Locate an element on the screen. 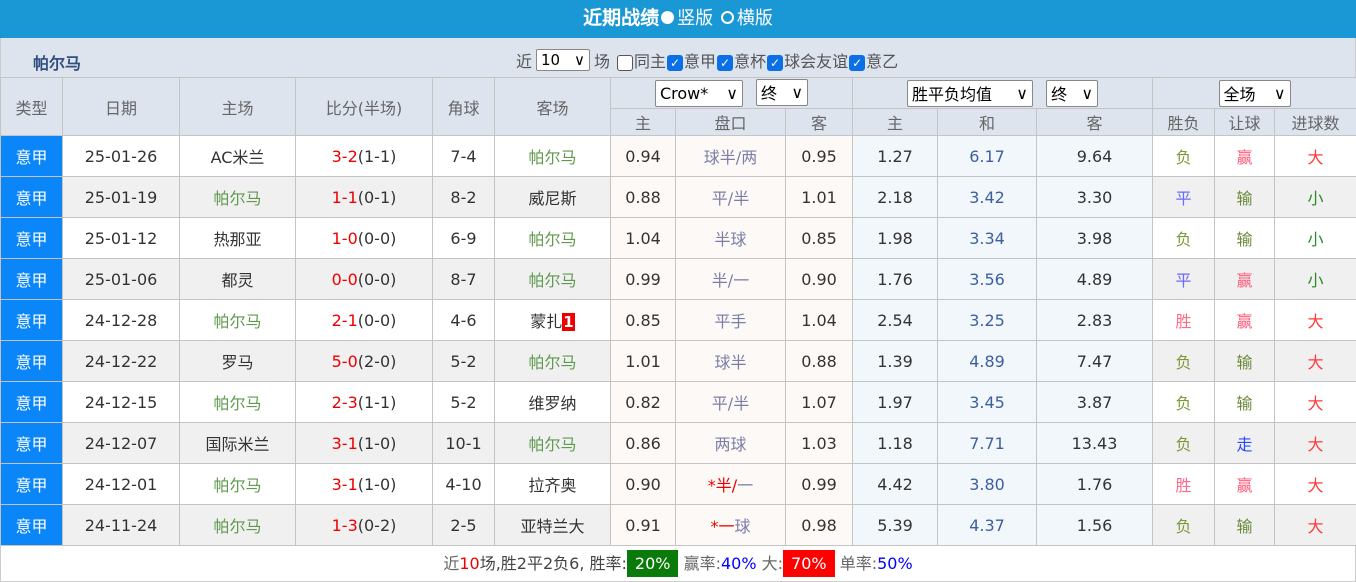  handicap-line-text: 平手 is located at coordinates (730, 320).